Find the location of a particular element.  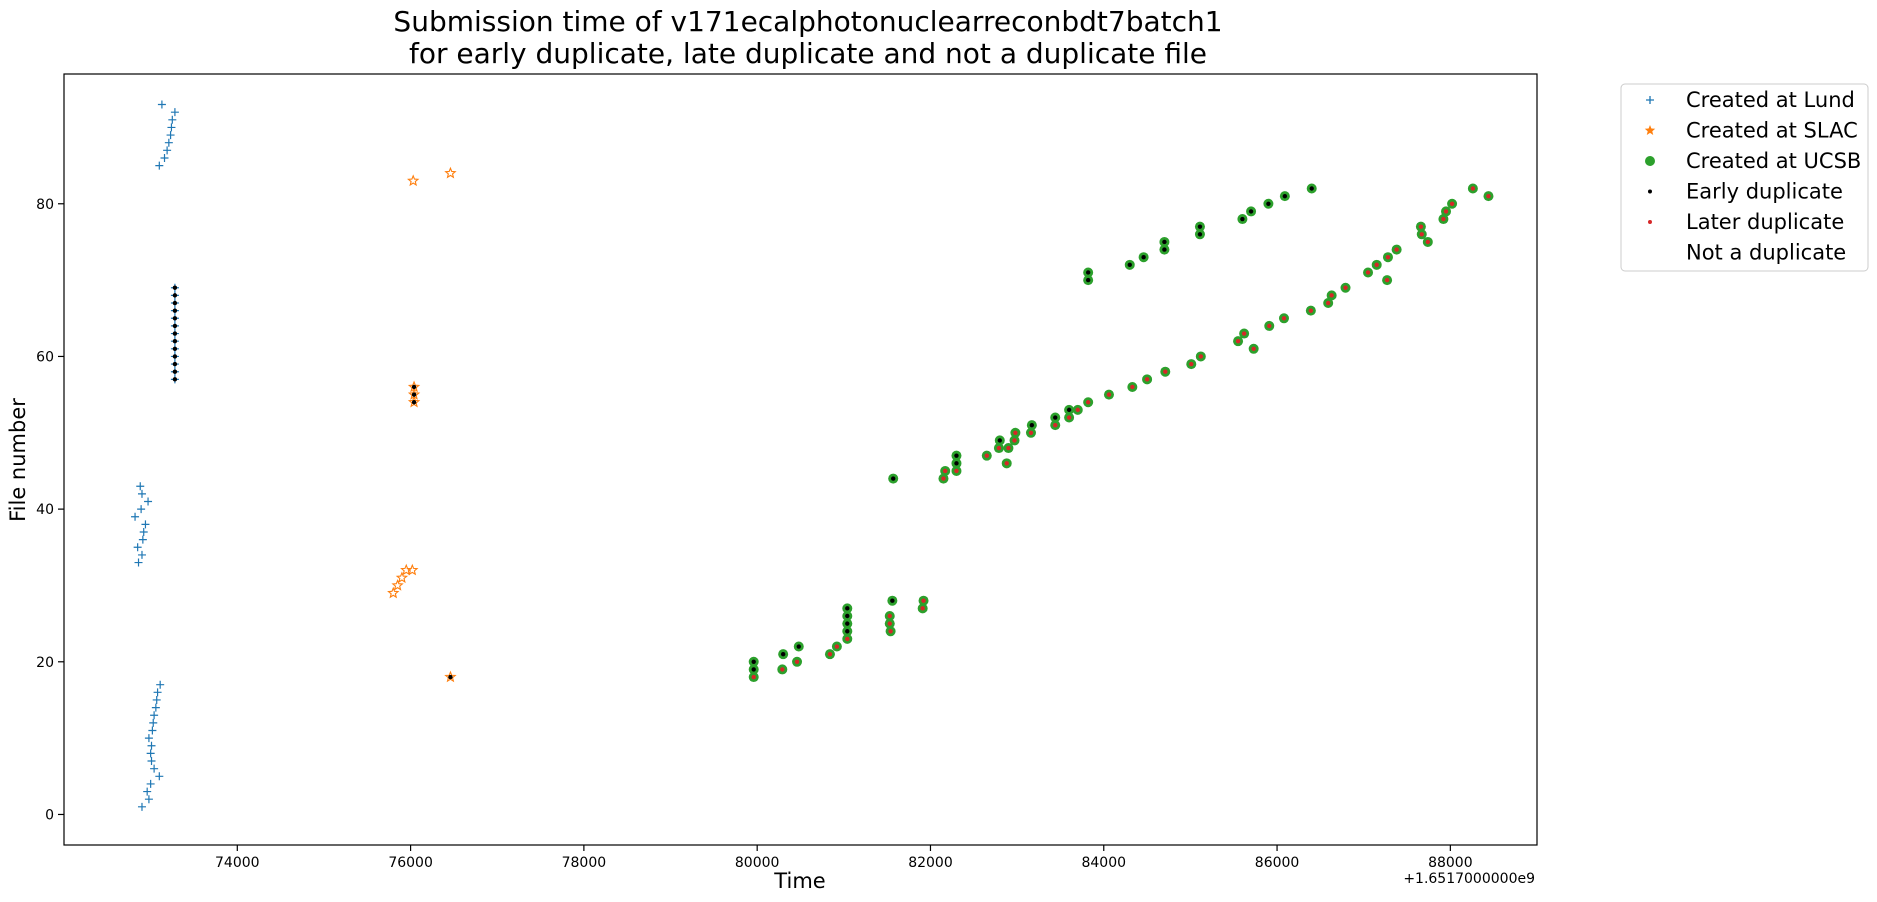

legend-circle-icon is located at coordinates (1650, 161).